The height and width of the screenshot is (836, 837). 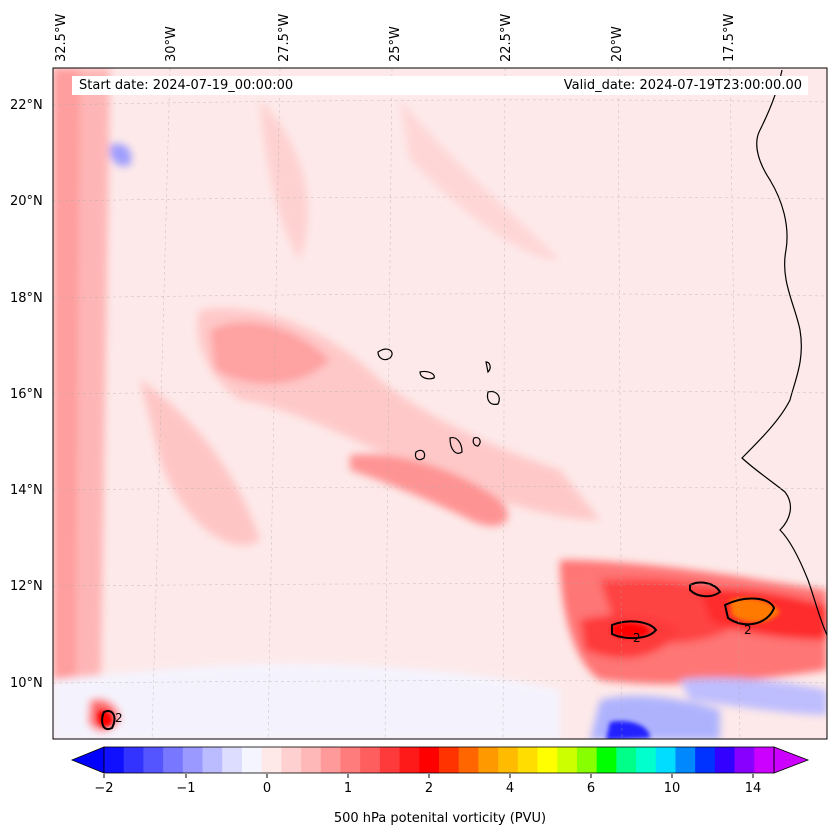 I want to click on colorbar-tick-label: 0, so click(x=267, y=788).